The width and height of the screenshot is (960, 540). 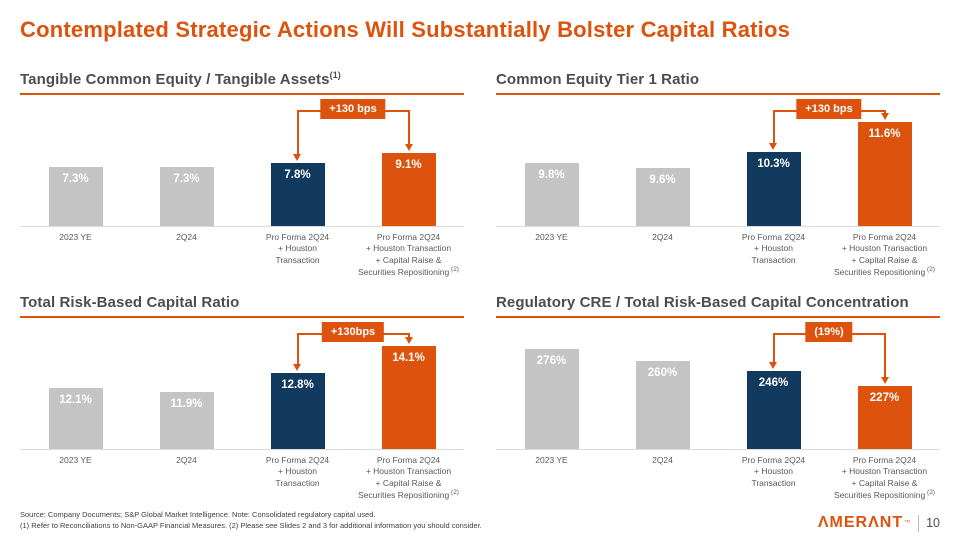 I want to click on bar: 7.8%, so click(x=297, y=194).